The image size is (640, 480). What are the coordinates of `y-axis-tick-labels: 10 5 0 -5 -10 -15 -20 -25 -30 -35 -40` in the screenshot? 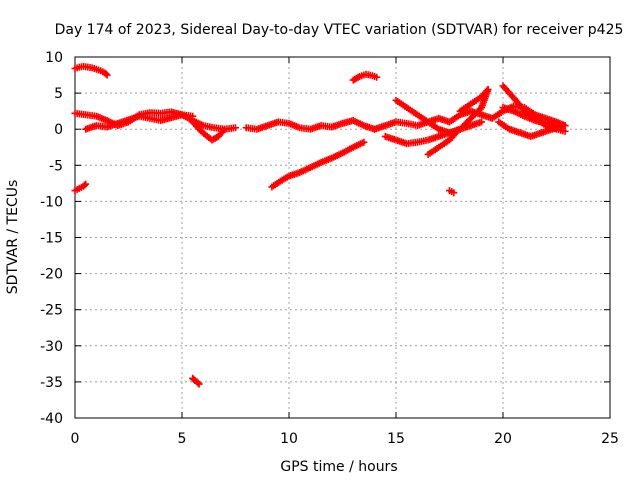 It's located at (51, 238).